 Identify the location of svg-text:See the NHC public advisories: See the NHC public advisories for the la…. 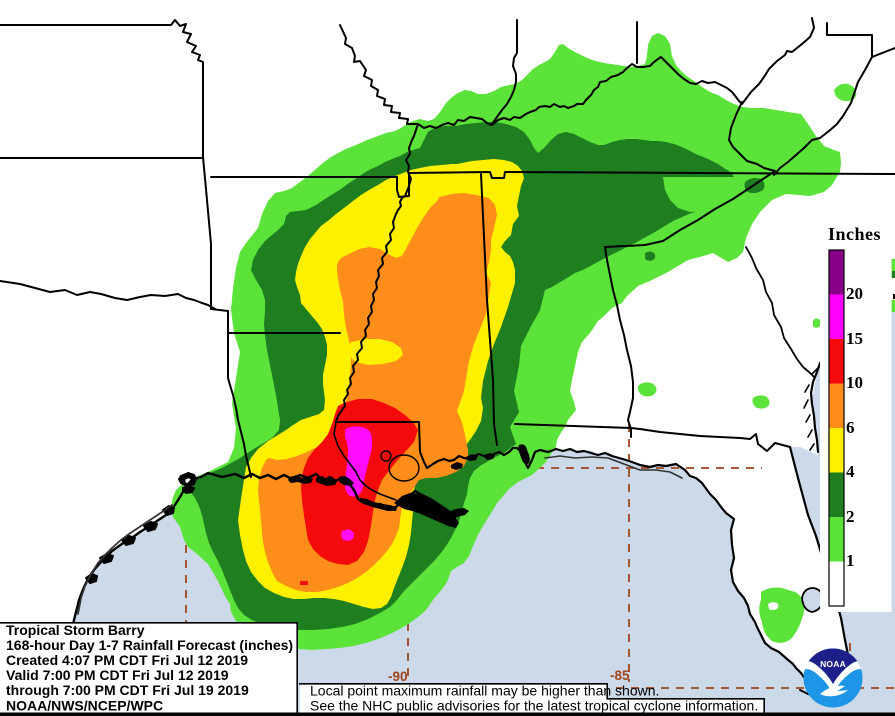
(534, 706).